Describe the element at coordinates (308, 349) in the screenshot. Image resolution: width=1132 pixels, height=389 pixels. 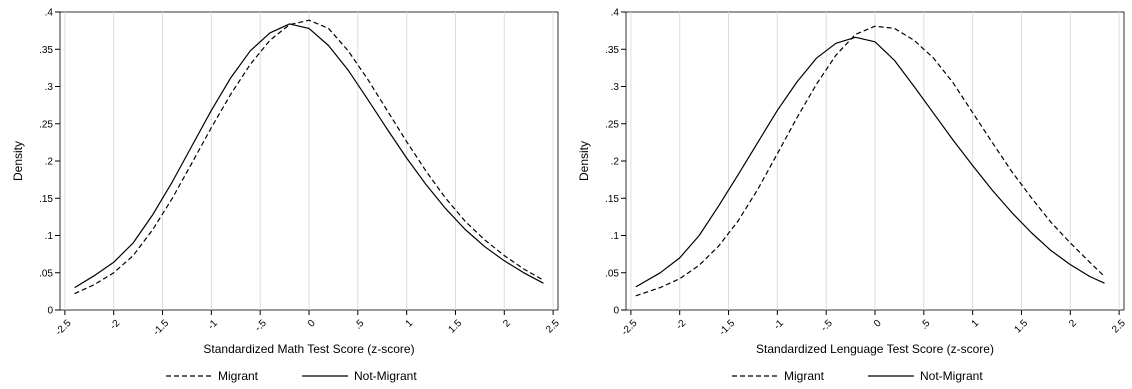
I see `x-axis-title: Standardized Math Test Score (z-score)` at that location.